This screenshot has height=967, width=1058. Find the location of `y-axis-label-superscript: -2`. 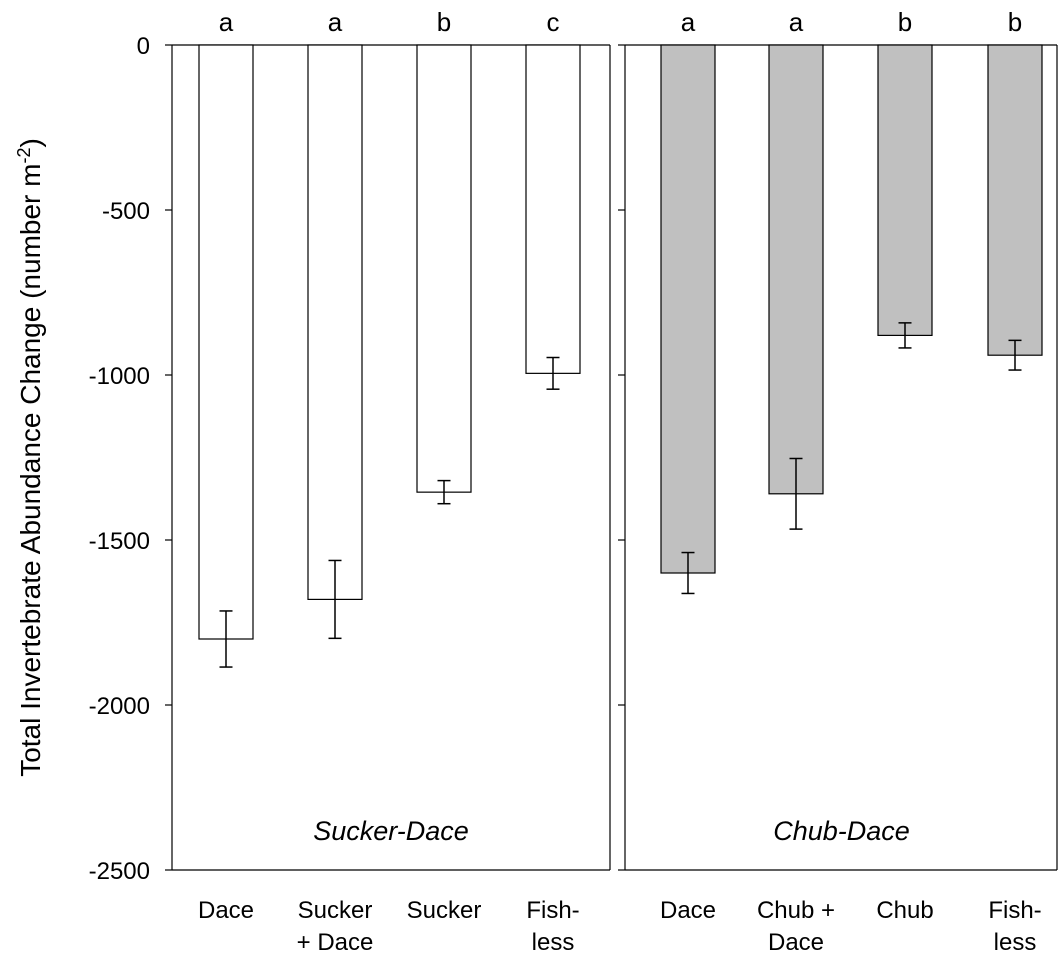

y-axis-label-superscript: -2 is located at coordinates (24, 156).